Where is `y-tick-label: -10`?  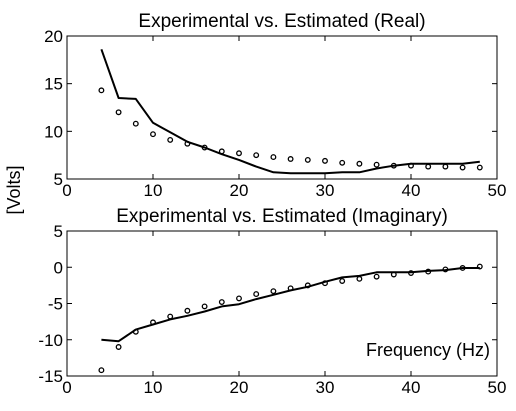 y-tick-label: -10 is located at coordinates (50, 340).